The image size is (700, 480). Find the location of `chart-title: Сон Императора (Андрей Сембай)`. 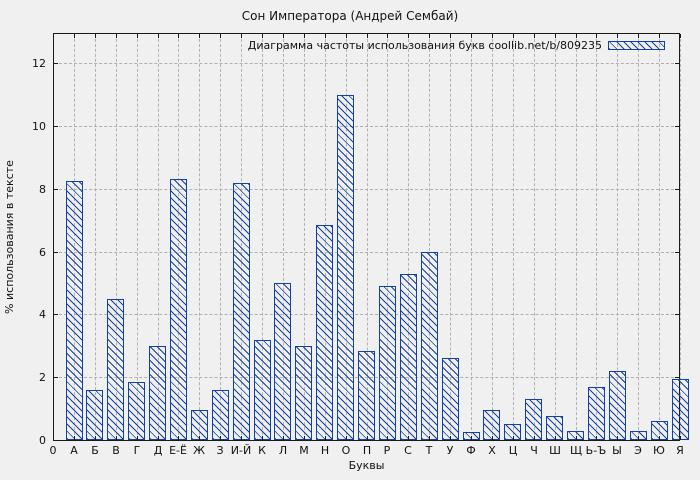

chart-title: Сон Императора (Андрей Сембай) is located at coordinates (350, 16).